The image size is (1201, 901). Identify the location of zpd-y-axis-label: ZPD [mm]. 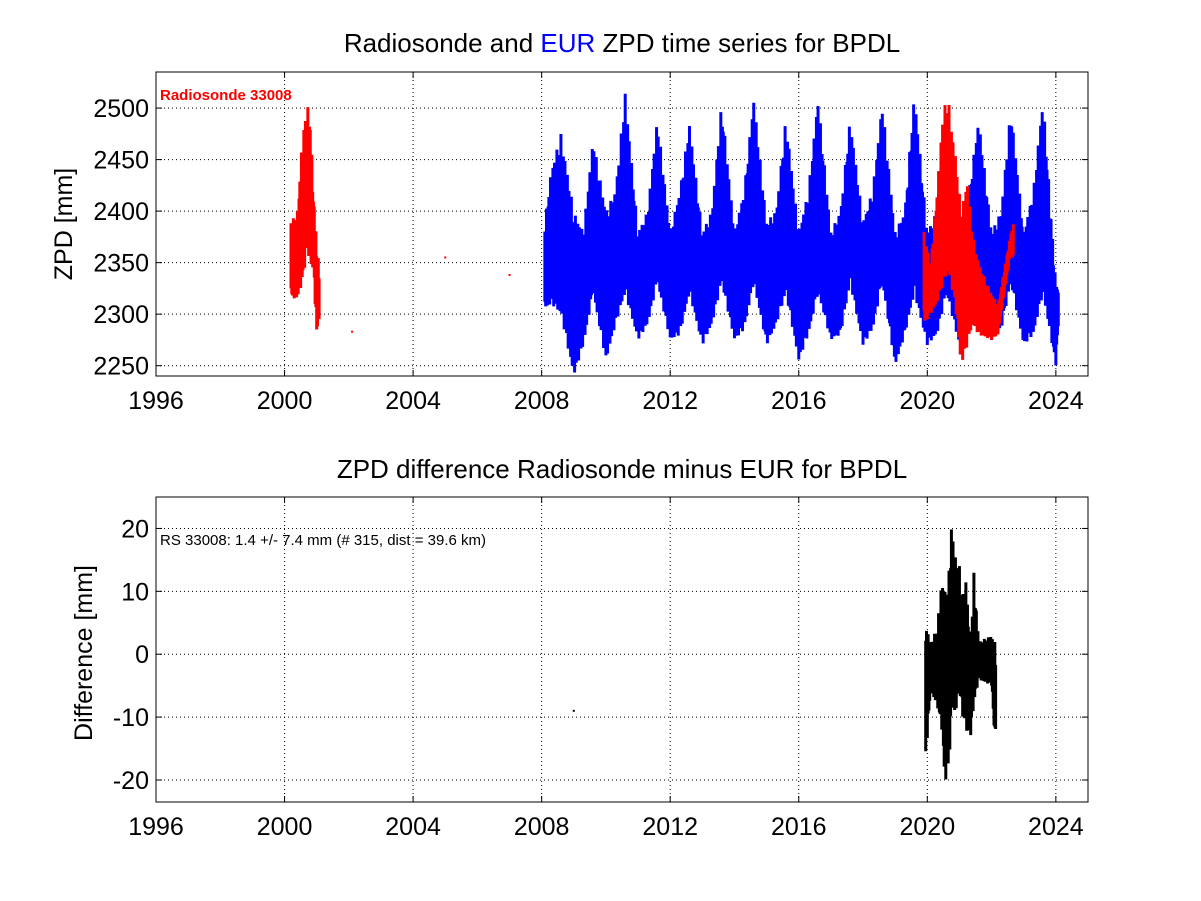
(64, 224).